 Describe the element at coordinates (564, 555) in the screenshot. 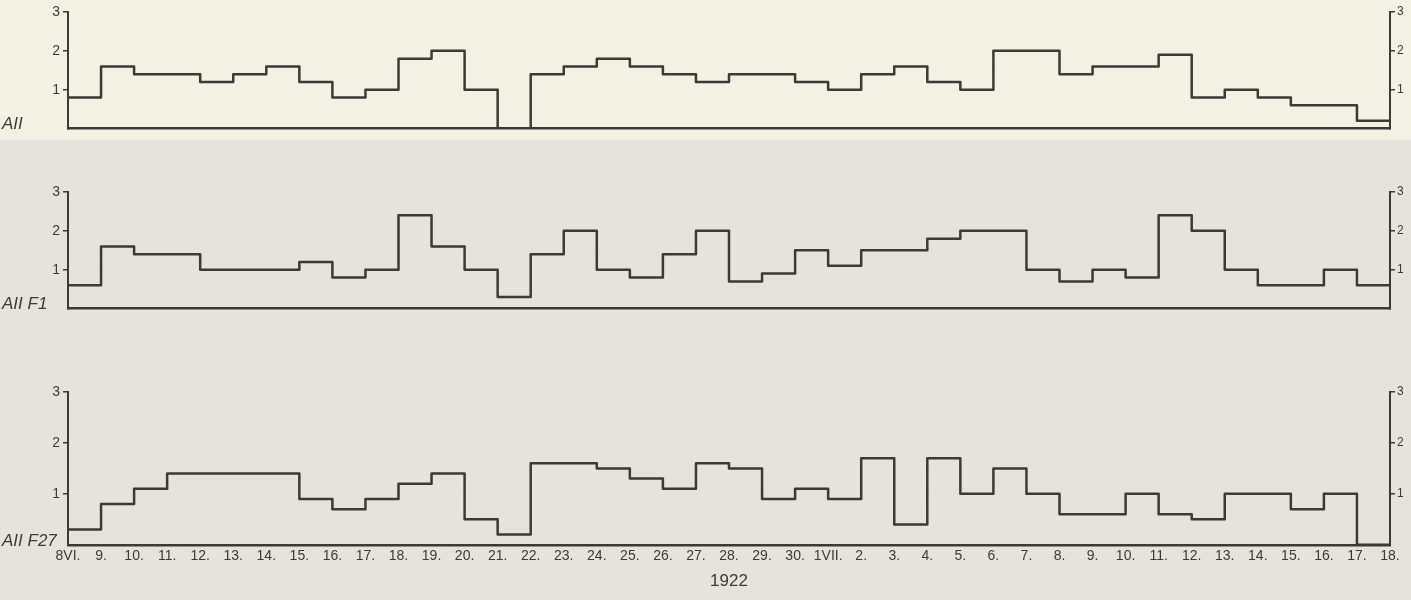

I see `x-tick-label: 23.` at that location.